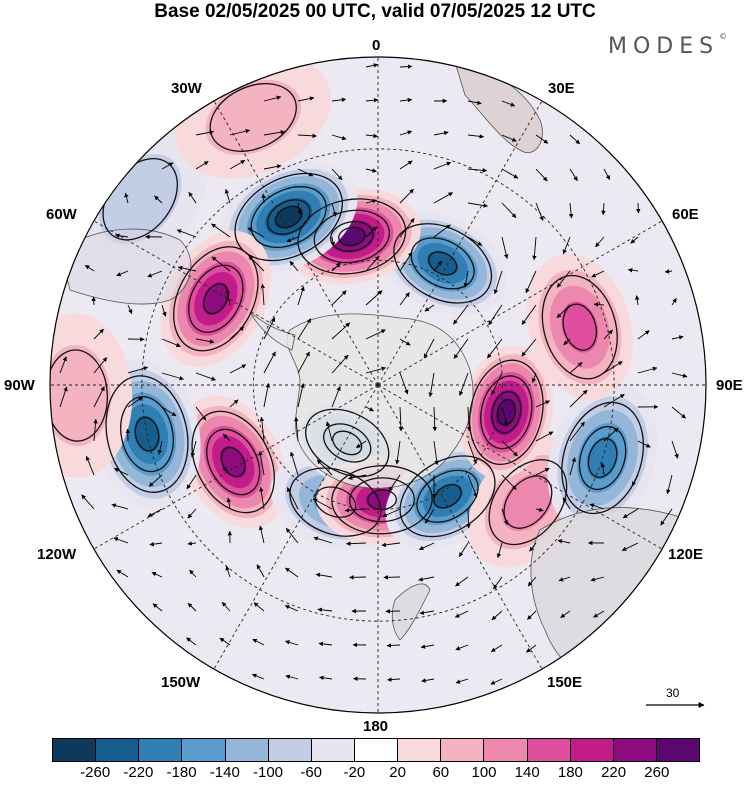  I want to click on lon-label-120e: 120E, so click(685, 555).